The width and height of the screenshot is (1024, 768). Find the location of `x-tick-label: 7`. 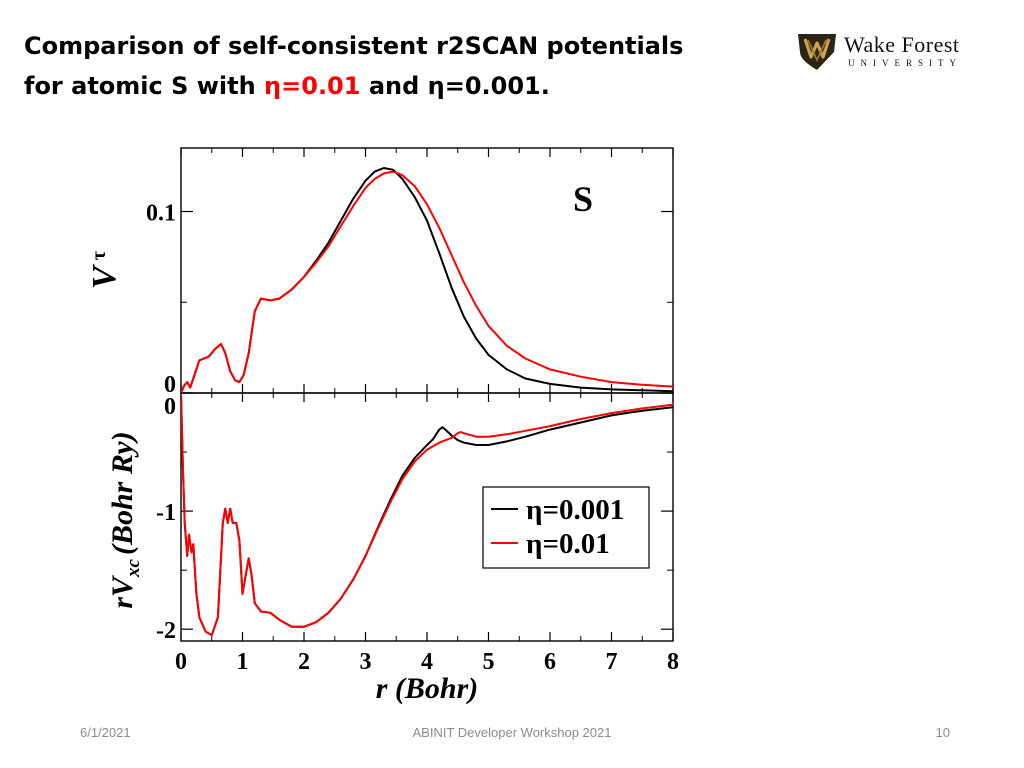

x-tick-label: 7 is located at coordinates (612, 662).